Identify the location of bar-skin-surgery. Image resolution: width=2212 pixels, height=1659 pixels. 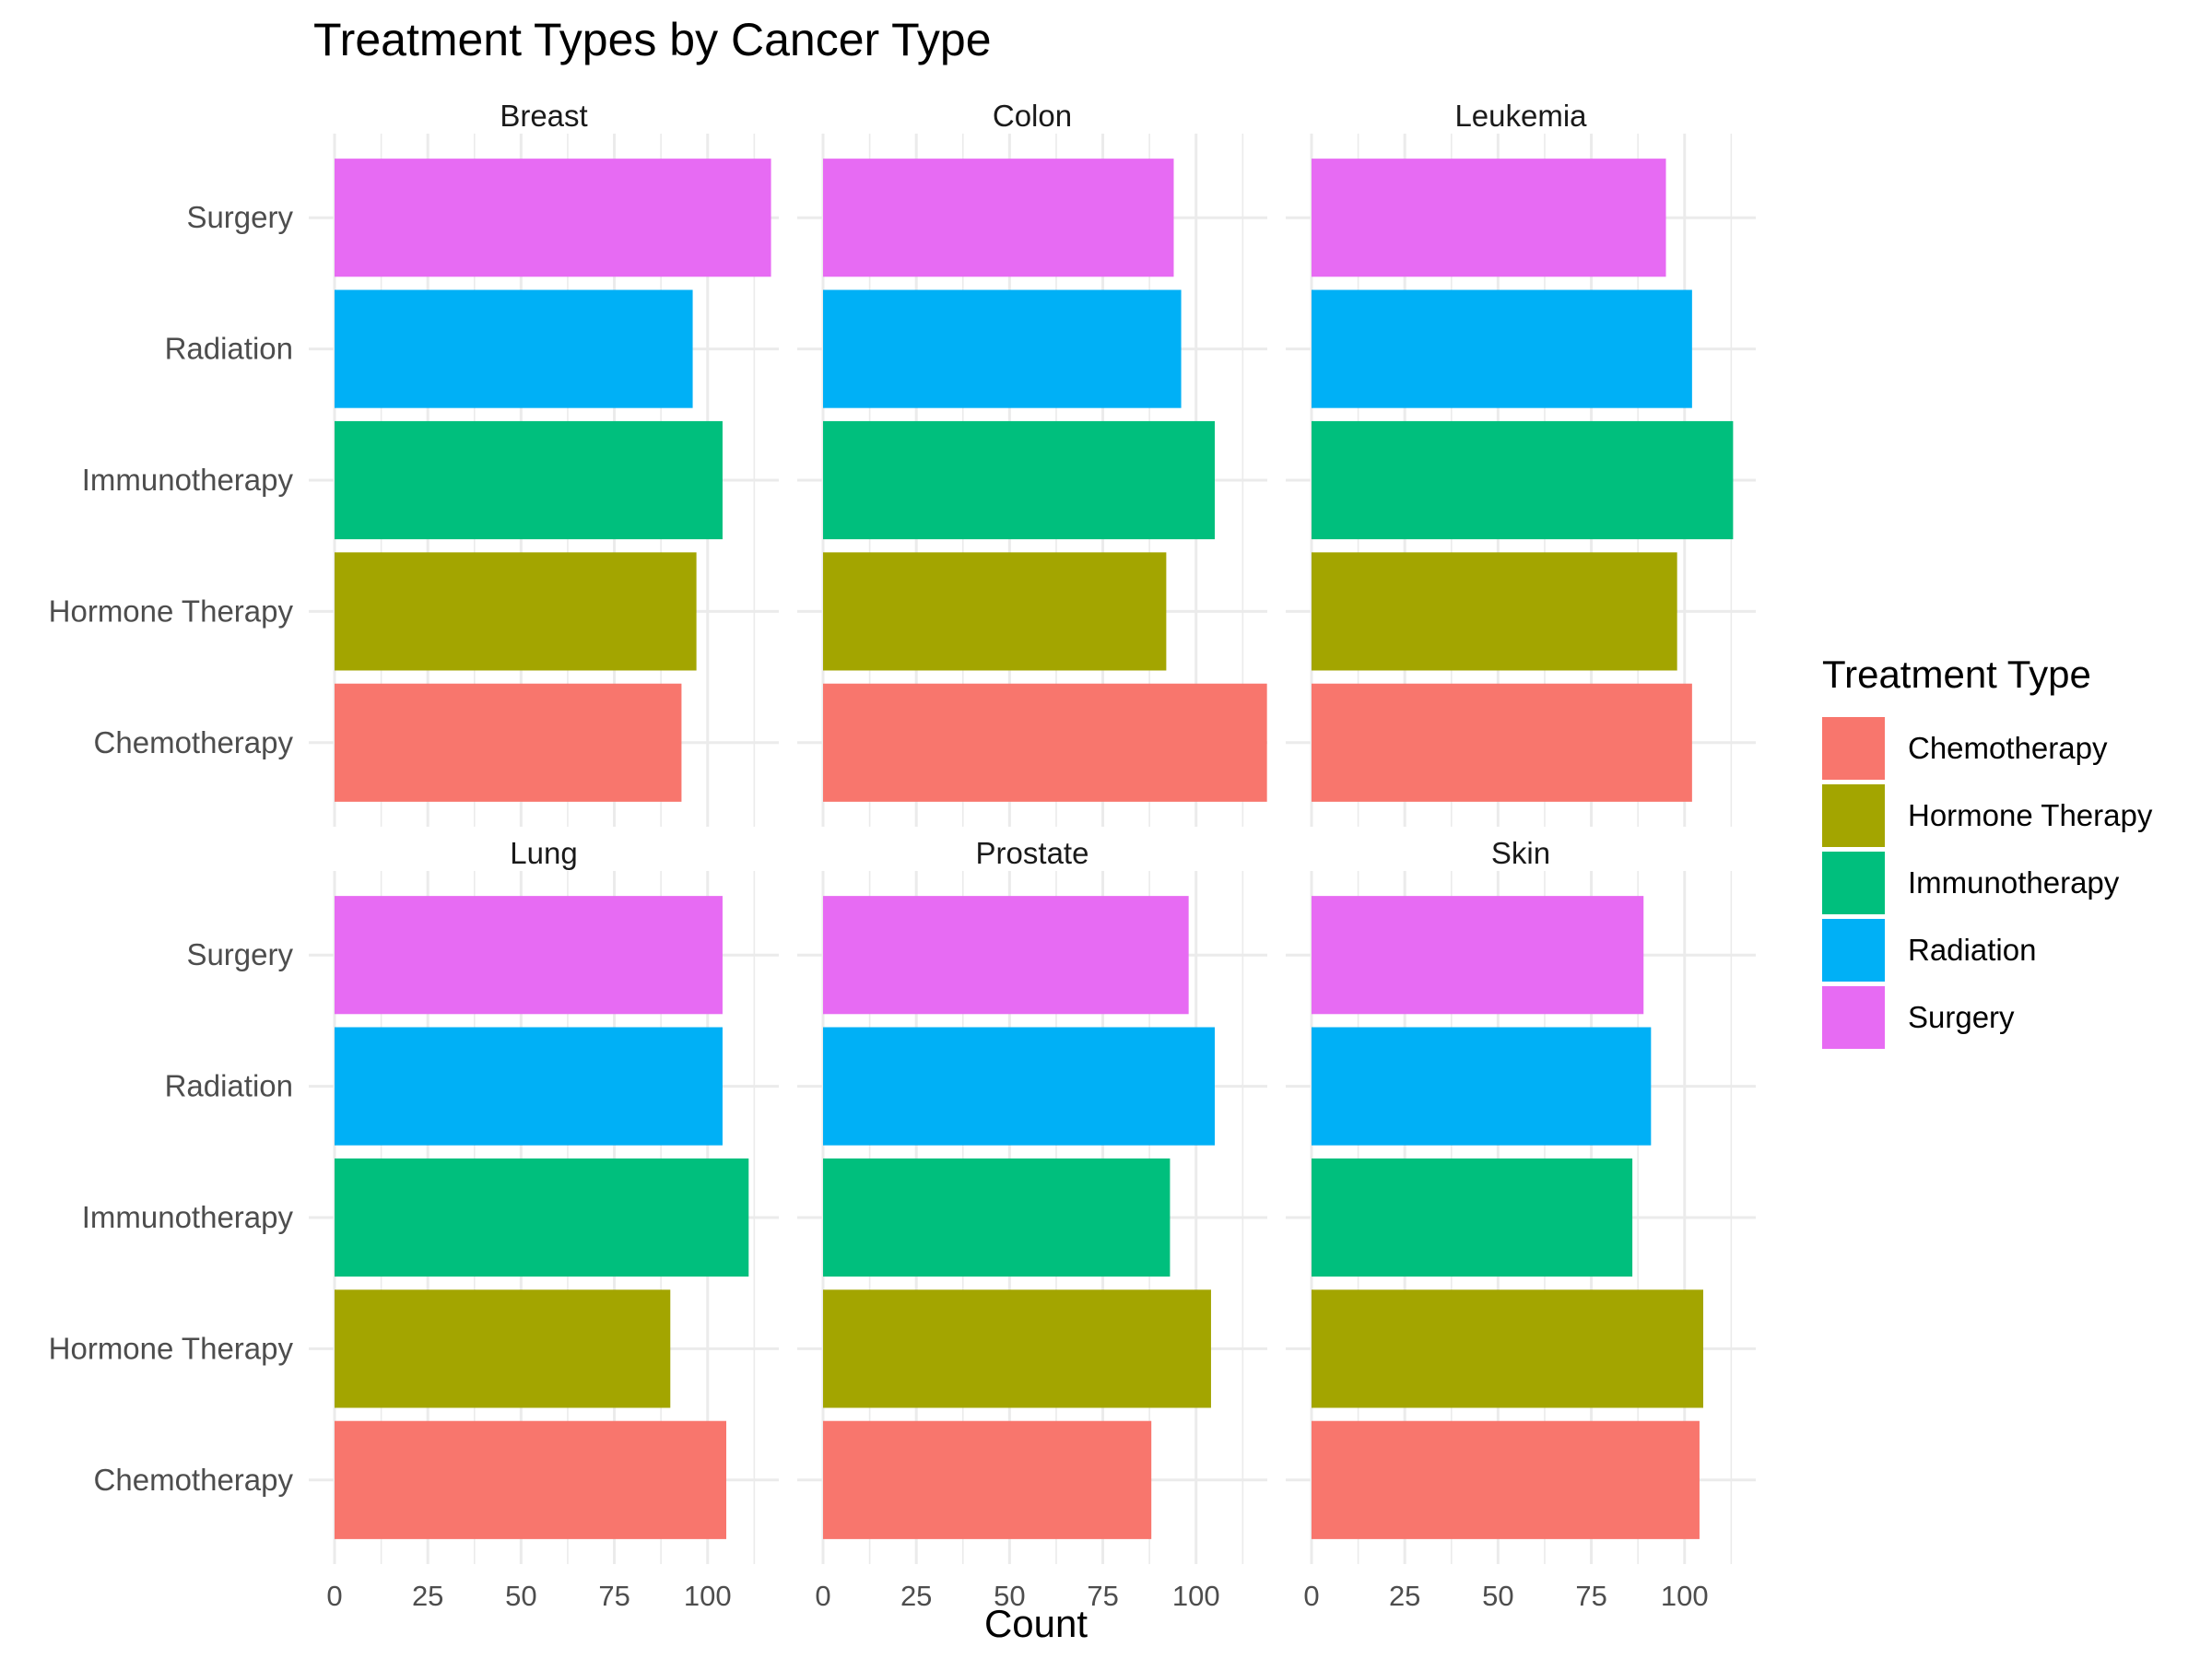
(1478, 955).